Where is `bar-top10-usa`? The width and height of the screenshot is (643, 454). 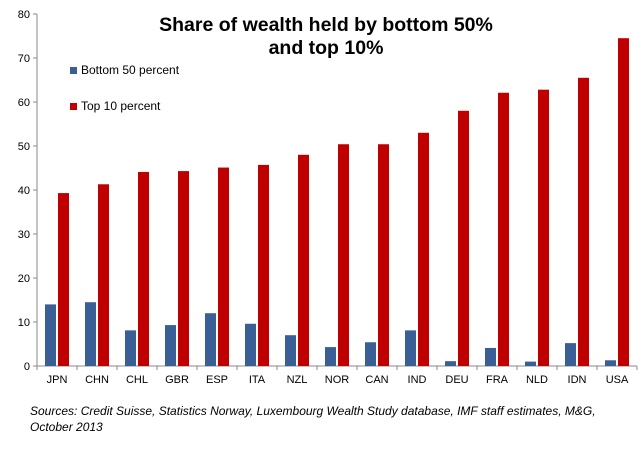 bar-top10-usa is located at coordinates (623, 202).